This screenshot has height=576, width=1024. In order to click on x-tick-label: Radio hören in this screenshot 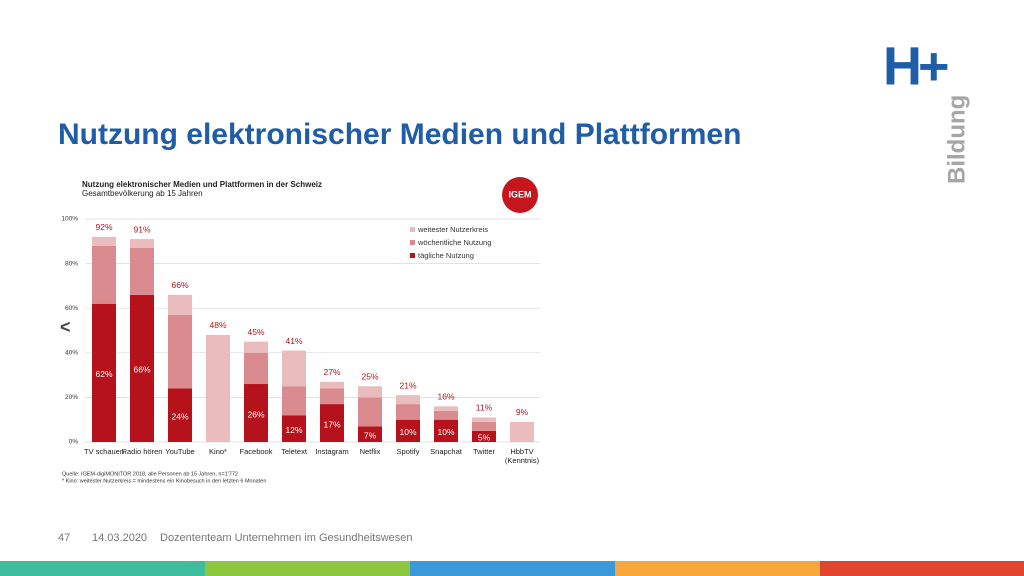, I will do `click(142, 451)`.